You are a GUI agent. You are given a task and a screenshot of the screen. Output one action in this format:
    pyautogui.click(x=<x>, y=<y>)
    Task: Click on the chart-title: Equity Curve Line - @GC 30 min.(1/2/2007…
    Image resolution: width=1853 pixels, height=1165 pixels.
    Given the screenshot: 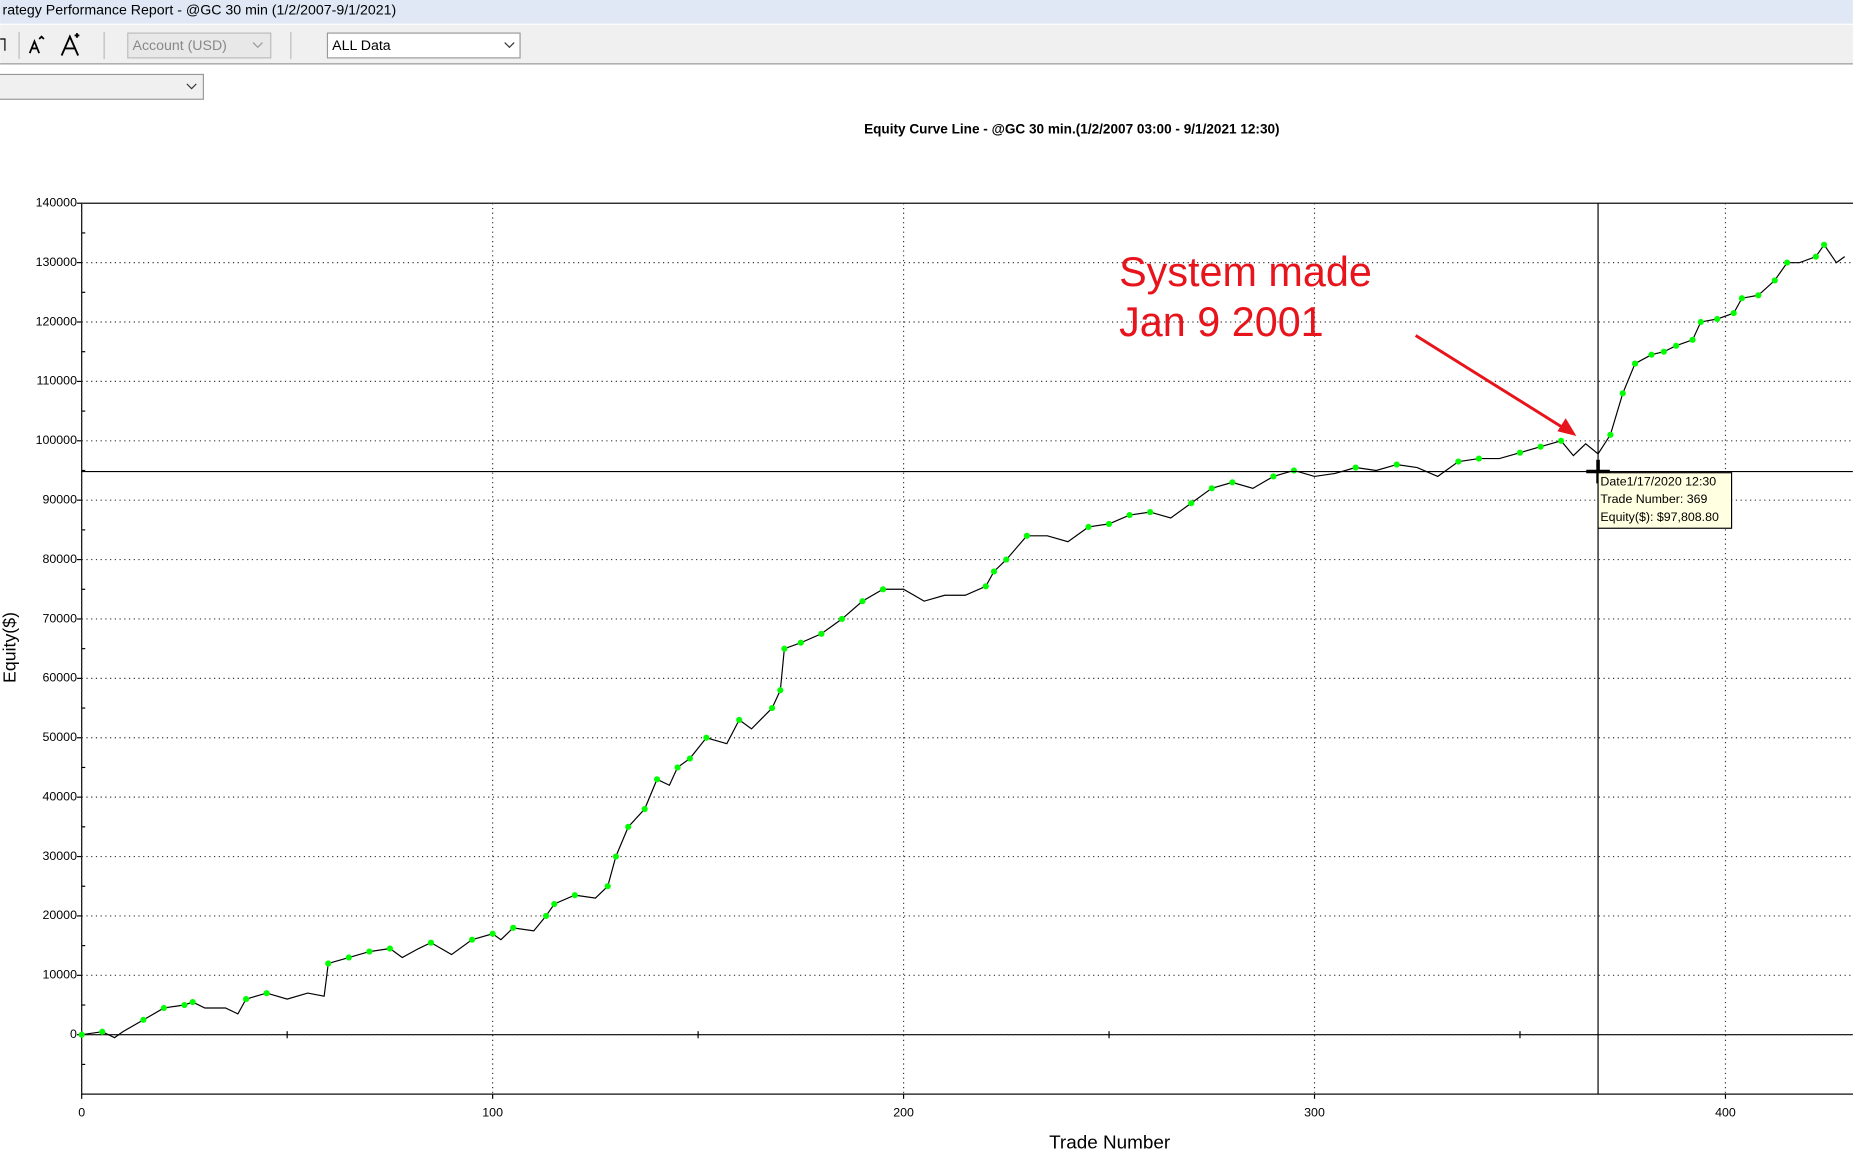 What is the action you would take?
    pyautogui.click(x=1072, y=129)
    